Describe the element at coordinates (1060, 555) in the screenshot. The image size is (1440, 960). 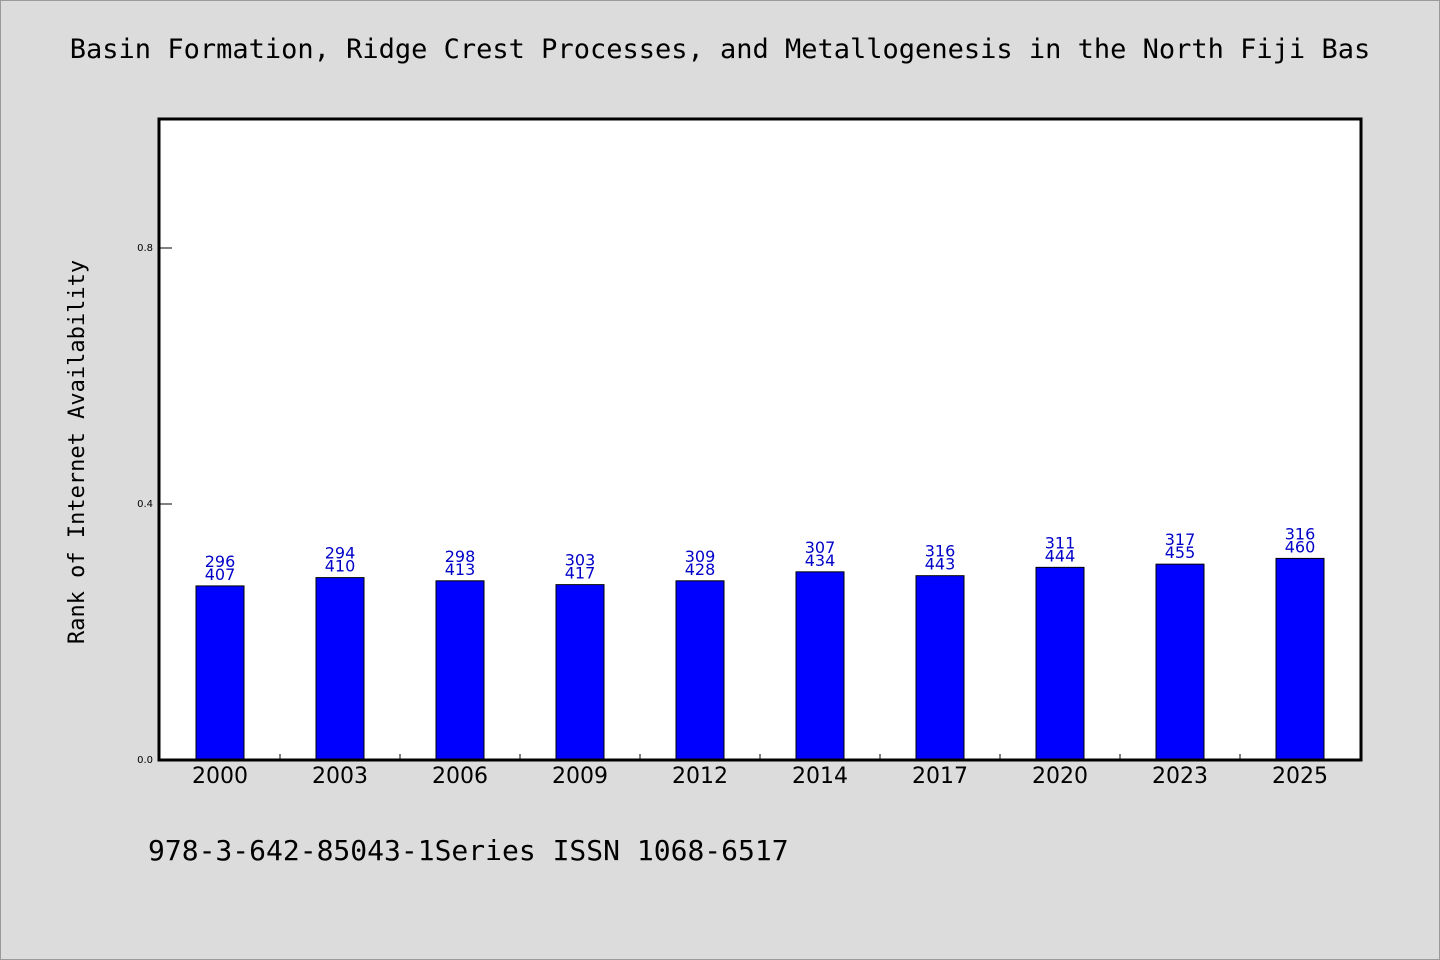
I see `data-label-bottom-2020: 444` at that location.